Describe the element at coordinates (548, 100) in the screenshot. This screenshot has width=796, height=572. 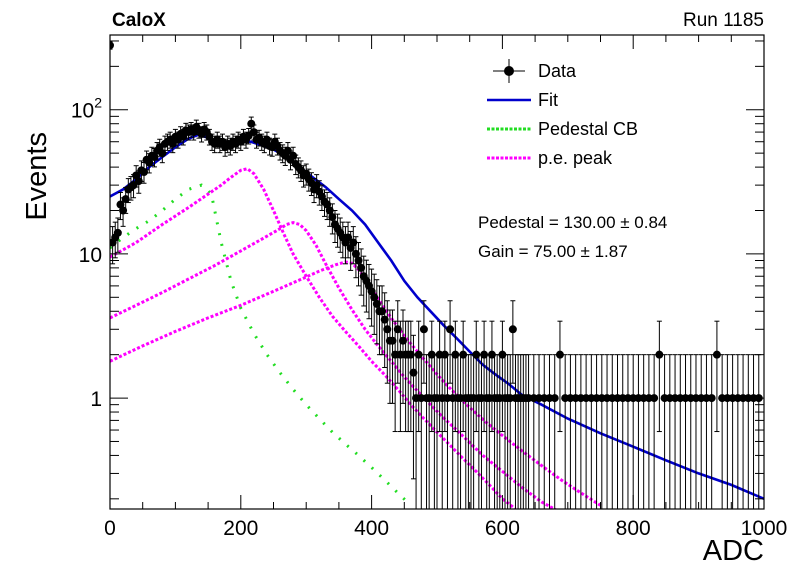
I see `legend-label: Fit` at that location.